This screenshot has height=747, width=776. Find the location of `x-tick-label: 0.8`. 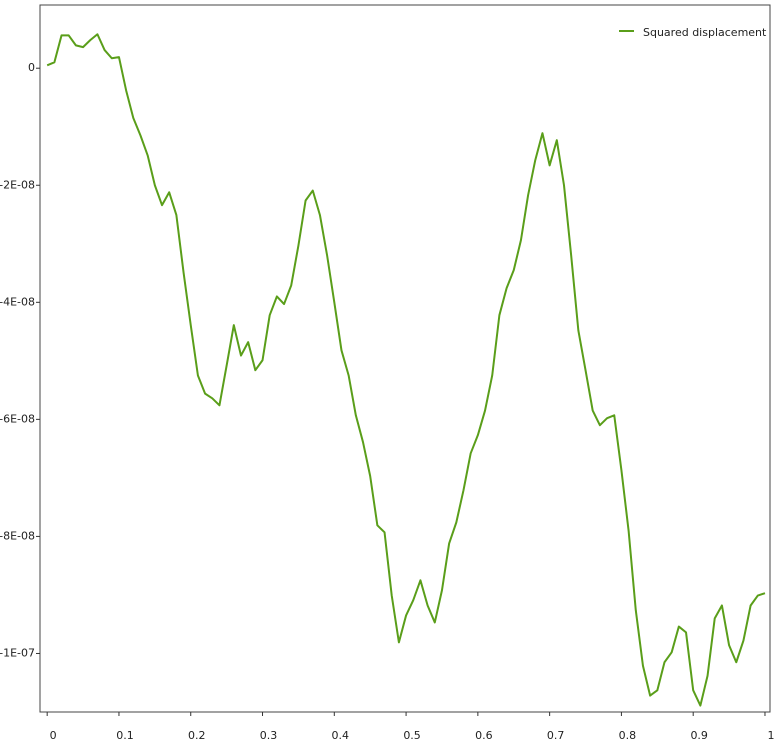

x-tick-label: 0.8 is located at coordinates (628, 735).